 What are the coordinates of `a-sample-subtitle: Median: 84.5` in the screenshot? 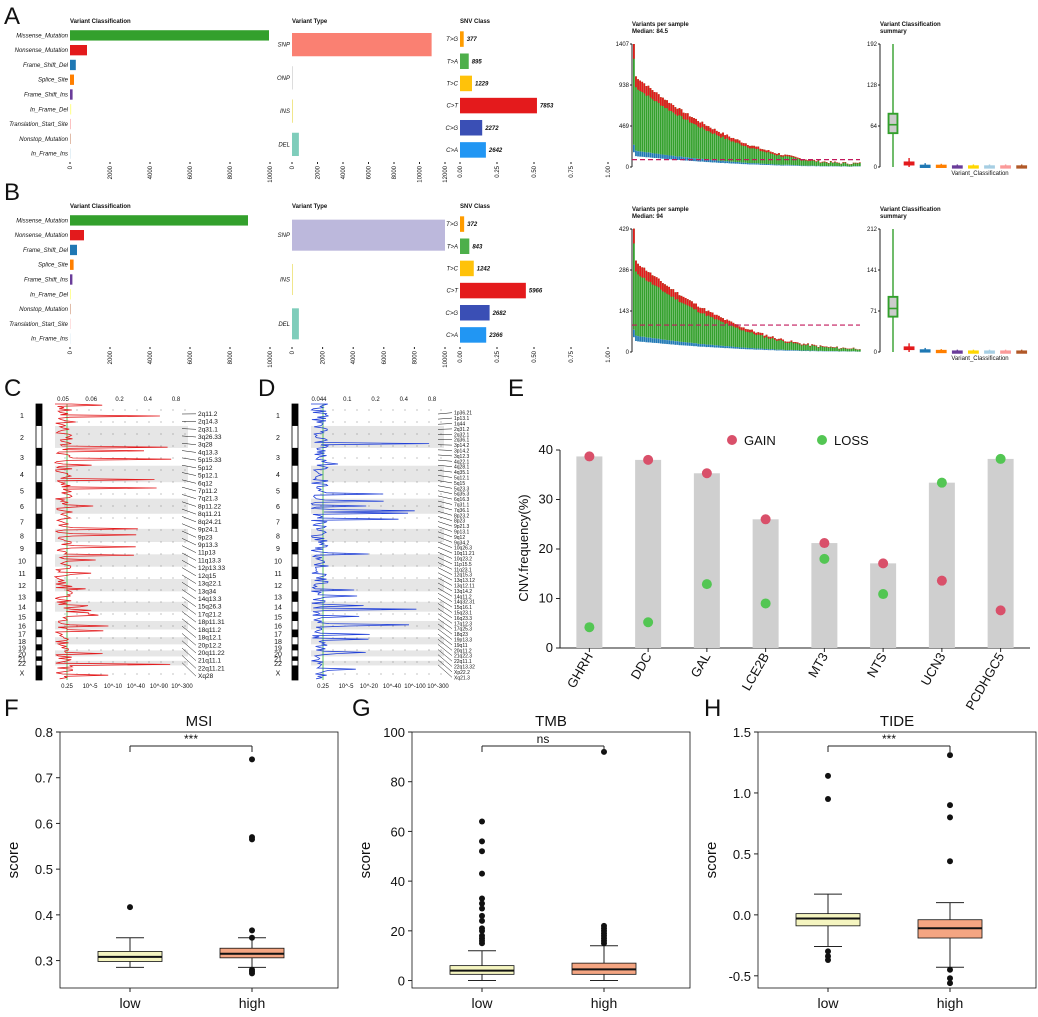 It's located at (650, 32).